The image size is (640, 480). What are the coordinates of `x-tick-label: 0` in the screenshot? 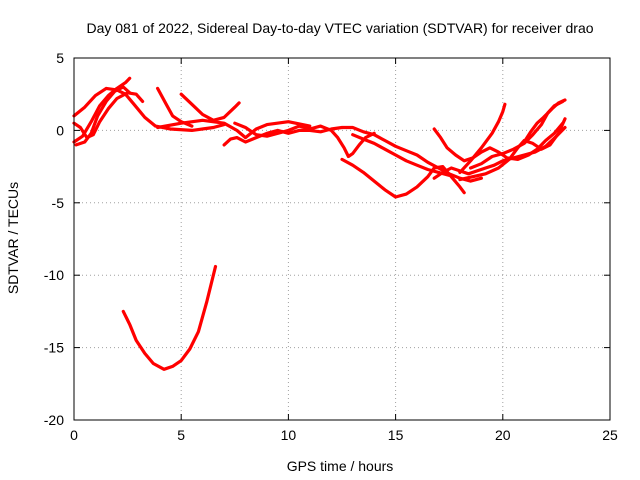 It's located at (74, 435).